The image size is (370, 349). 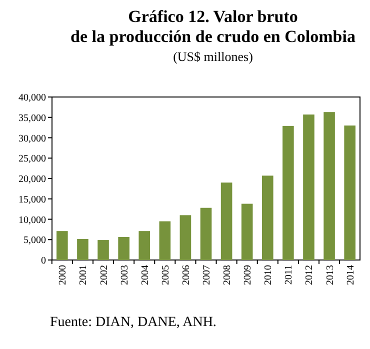 What do you see at coordinates (35, 240) in the screenshot?
I see `y-tick-label: 5,000` at bounding box center [35, 240].